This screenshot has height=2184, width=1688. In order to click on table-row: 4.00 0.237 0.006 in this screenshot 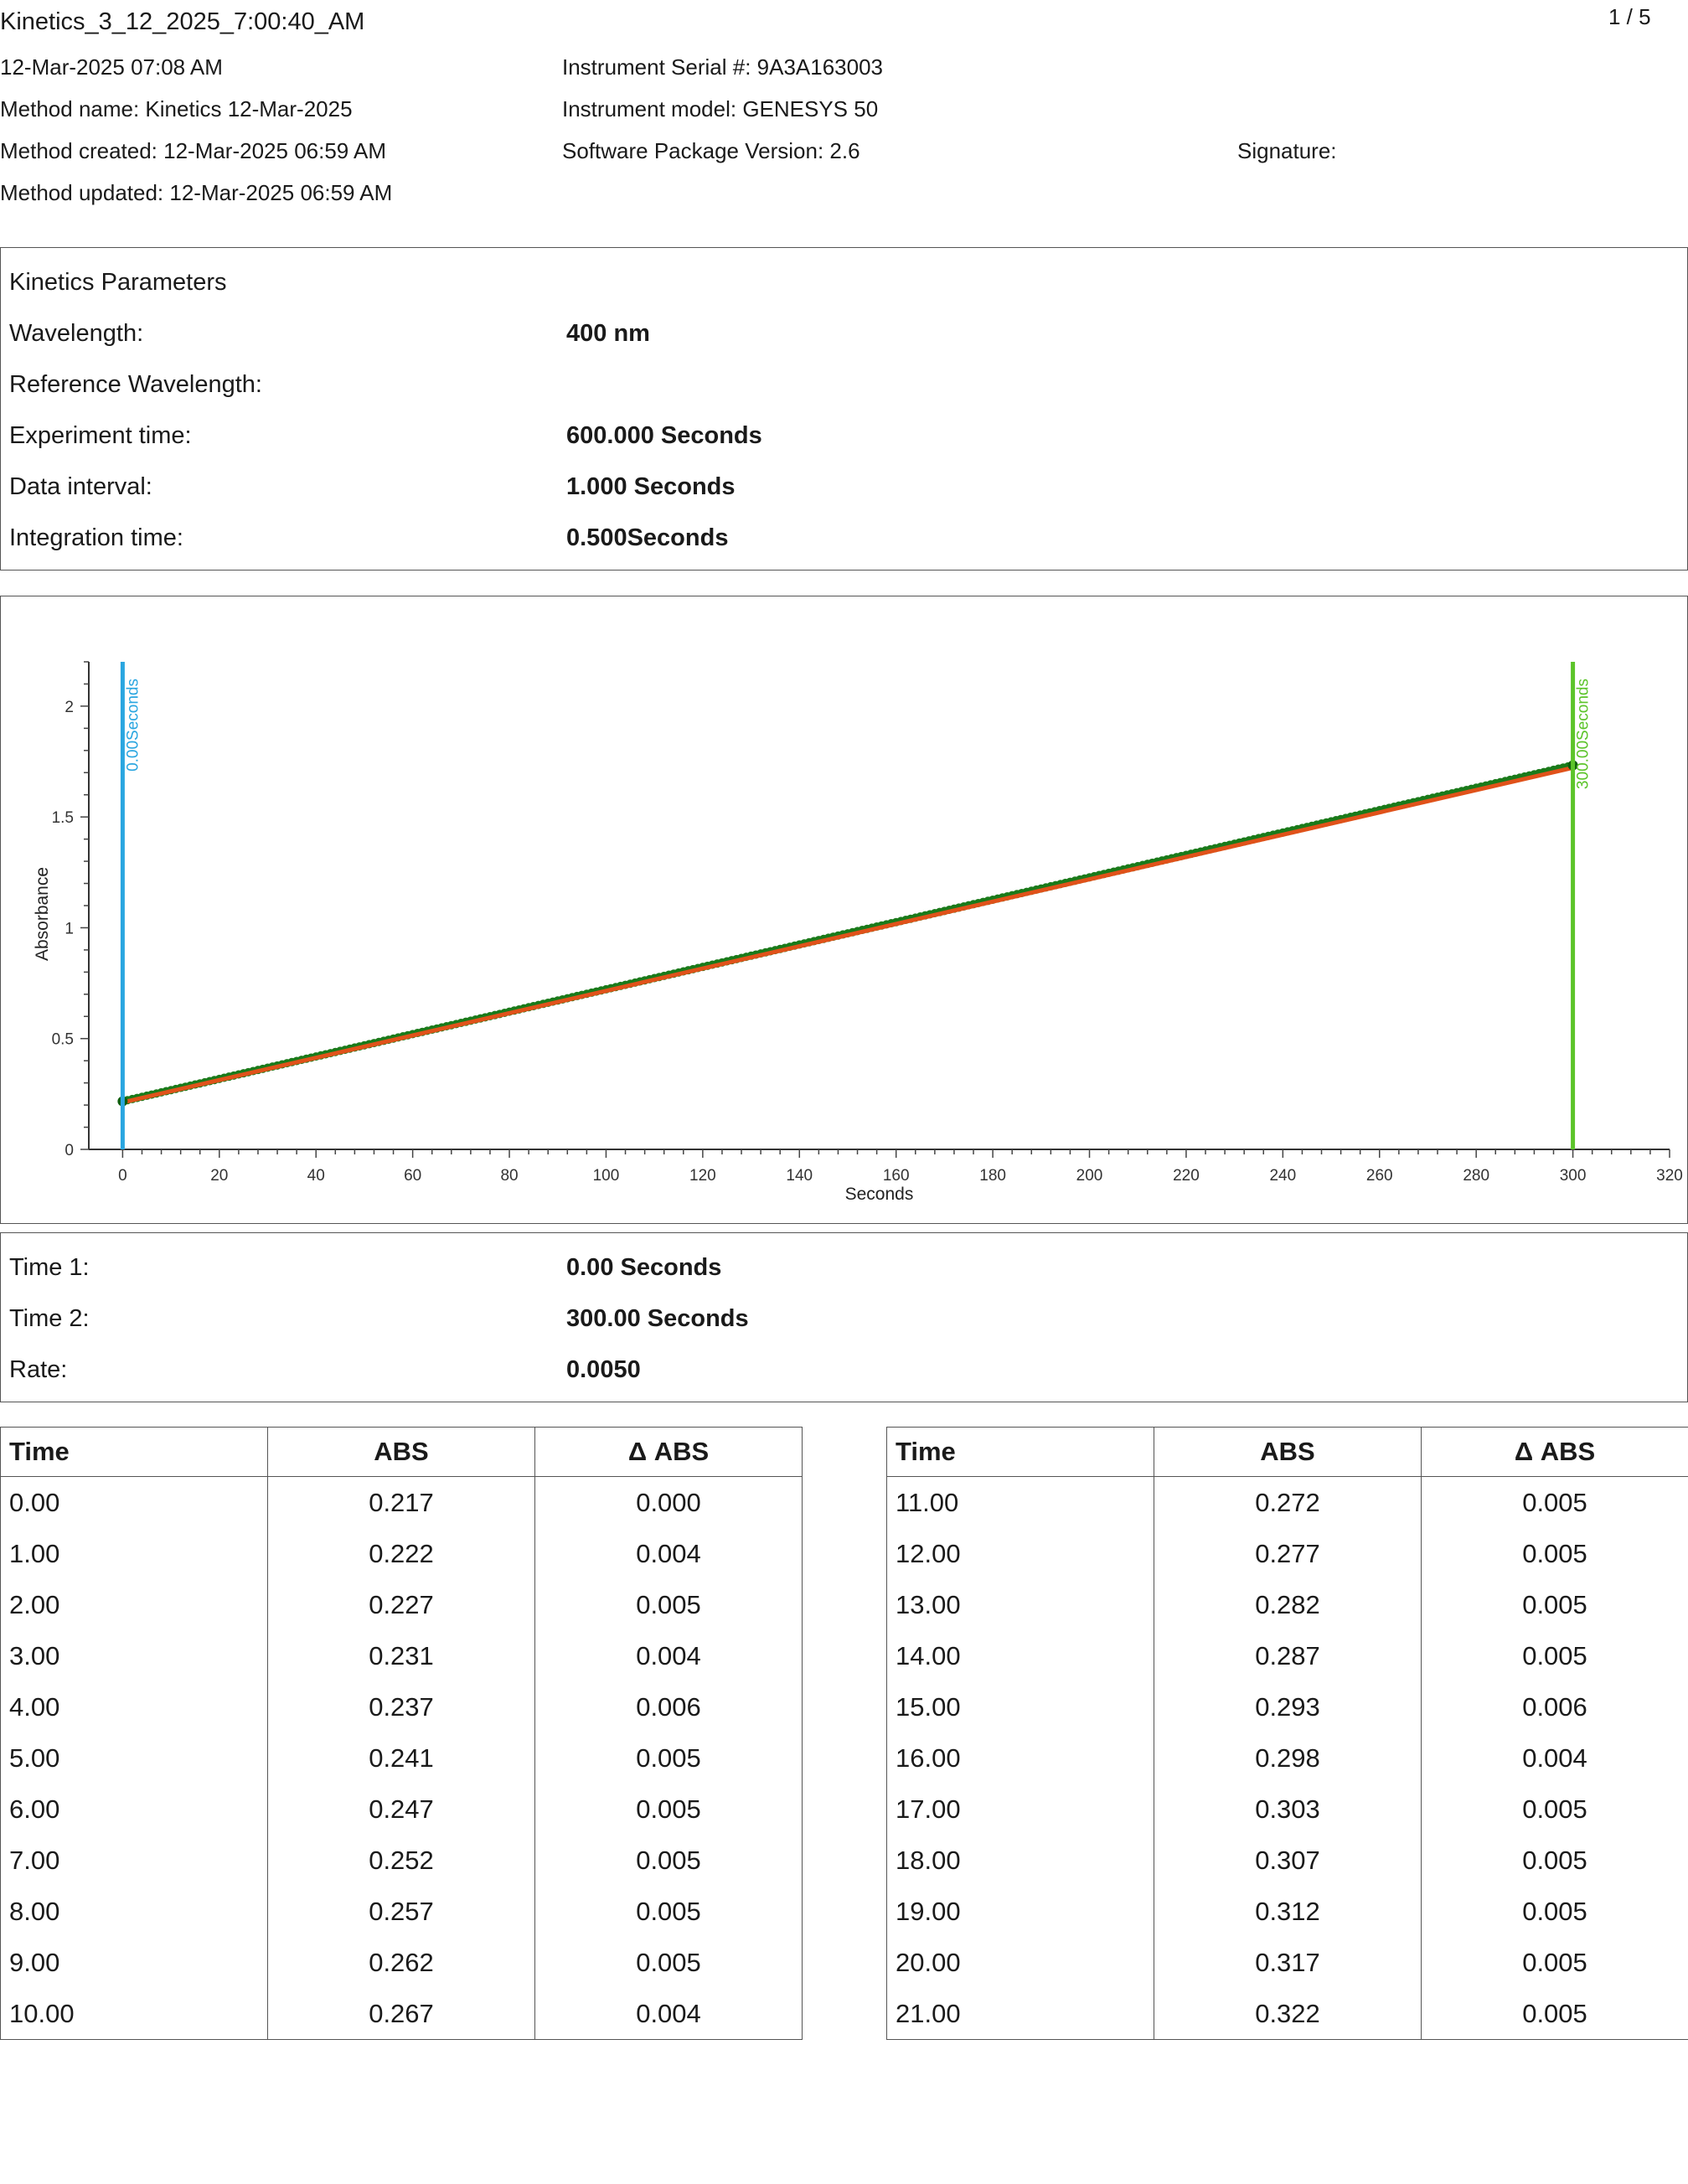, I will do `click(402, 1706)`.